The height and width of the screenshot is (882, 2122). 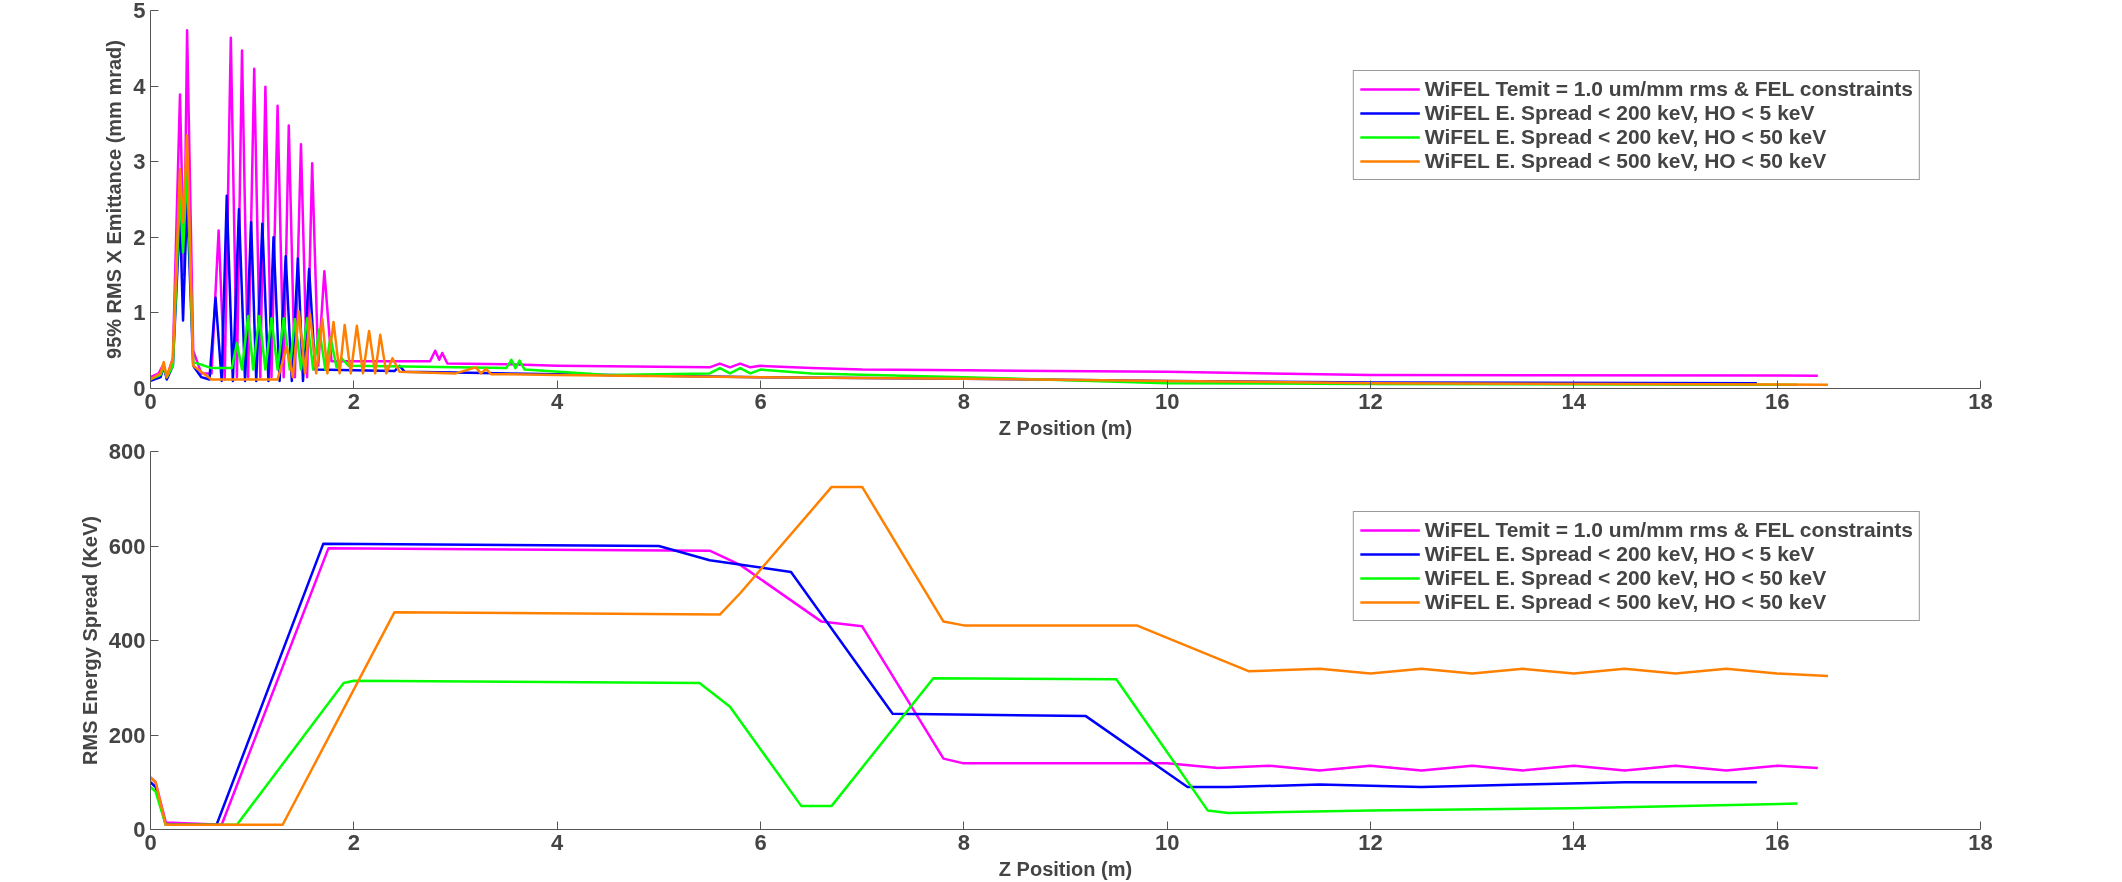 I want to click on y-tick-label: 2, so click(x=139, y=237).